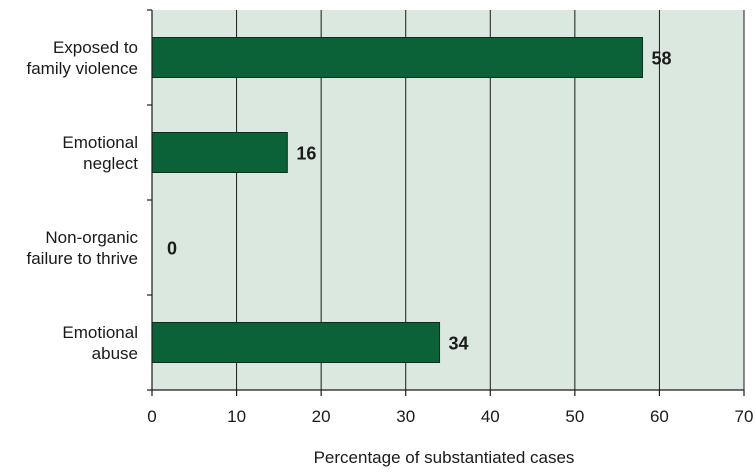  Describe the element at coordinates (306, 154) in the screenshot. I see `data-label-emotional-neglect: 16` at that location.